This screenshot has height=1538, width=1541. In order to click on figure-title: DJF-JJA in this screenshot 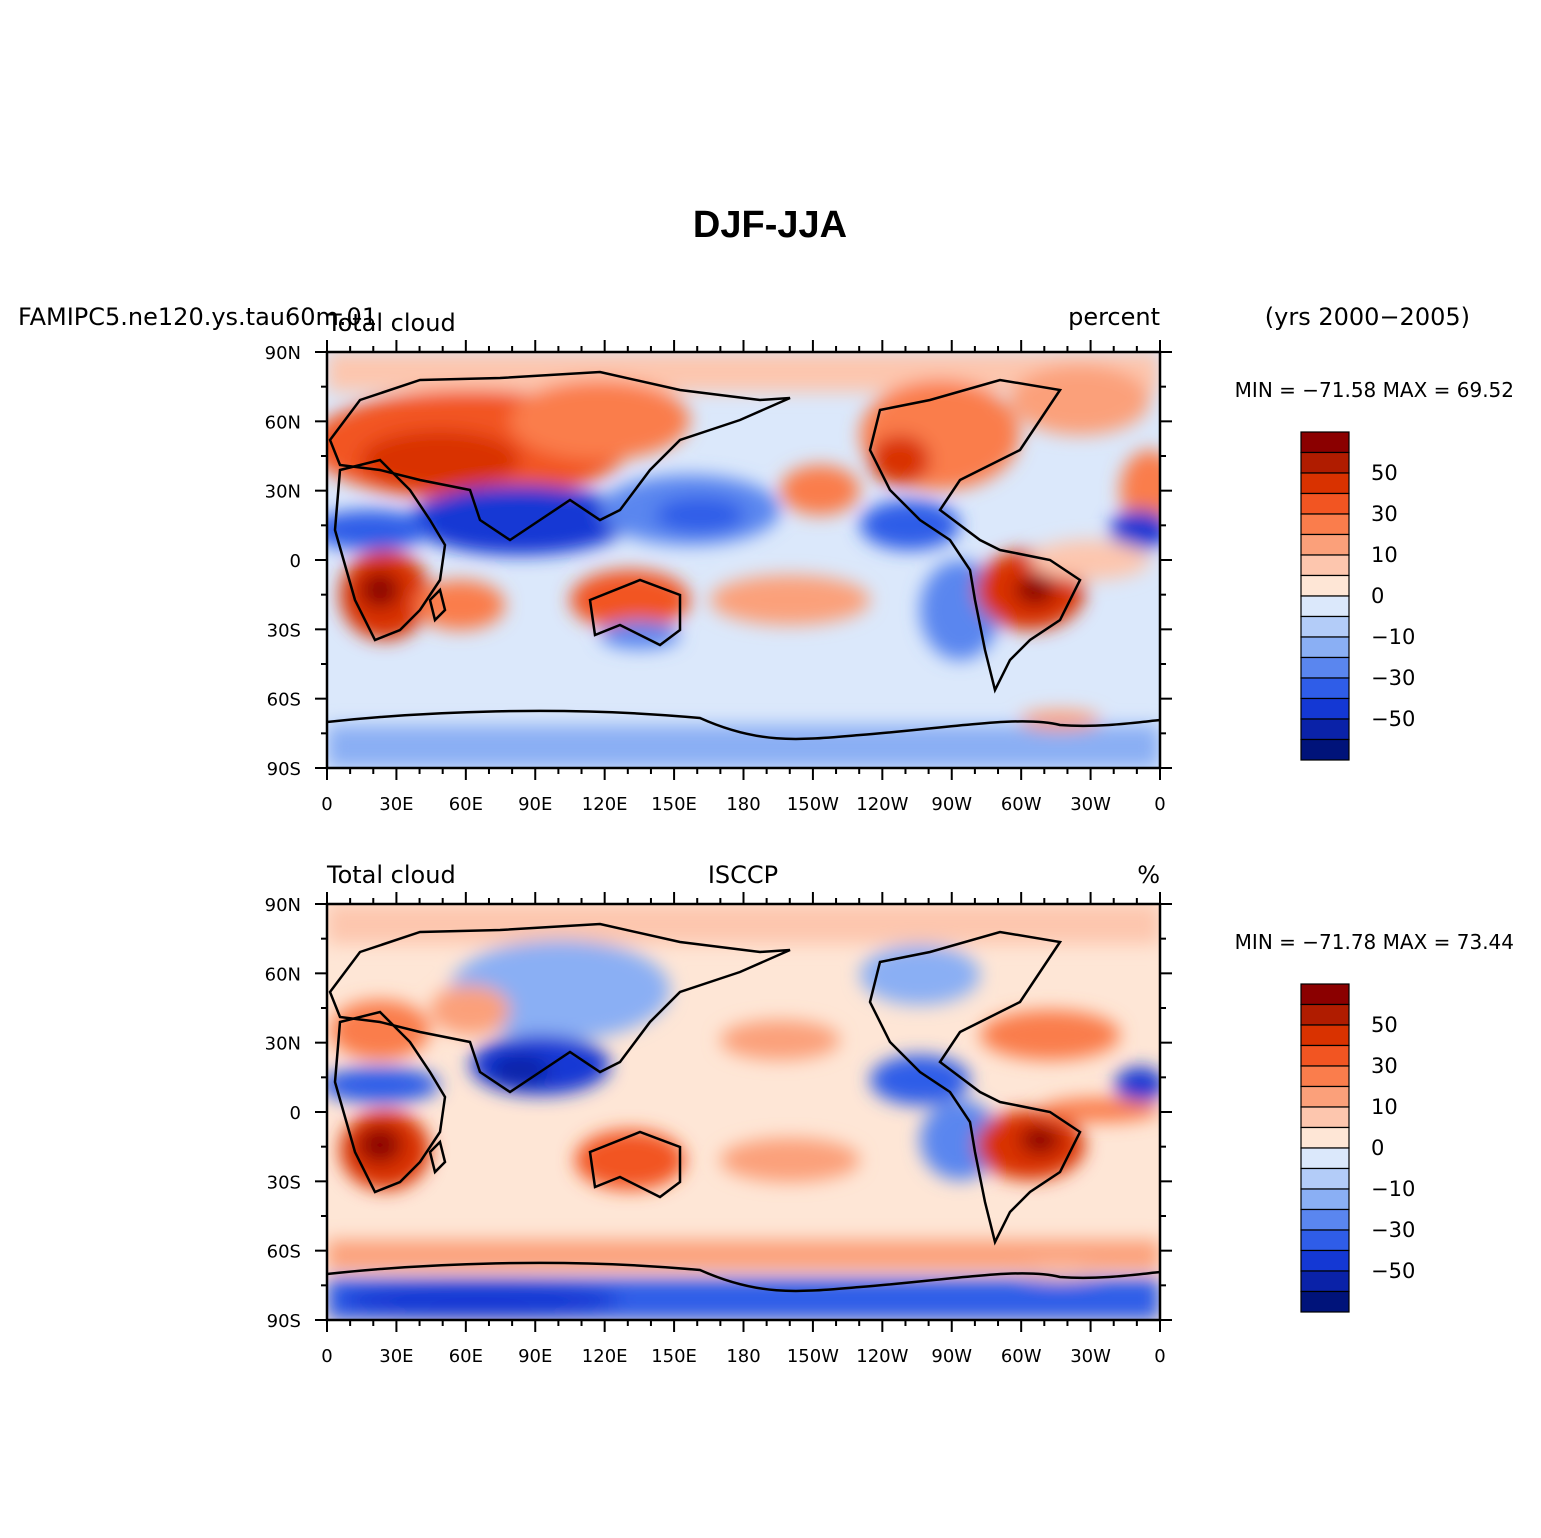, I will do `click(770, 225)`.